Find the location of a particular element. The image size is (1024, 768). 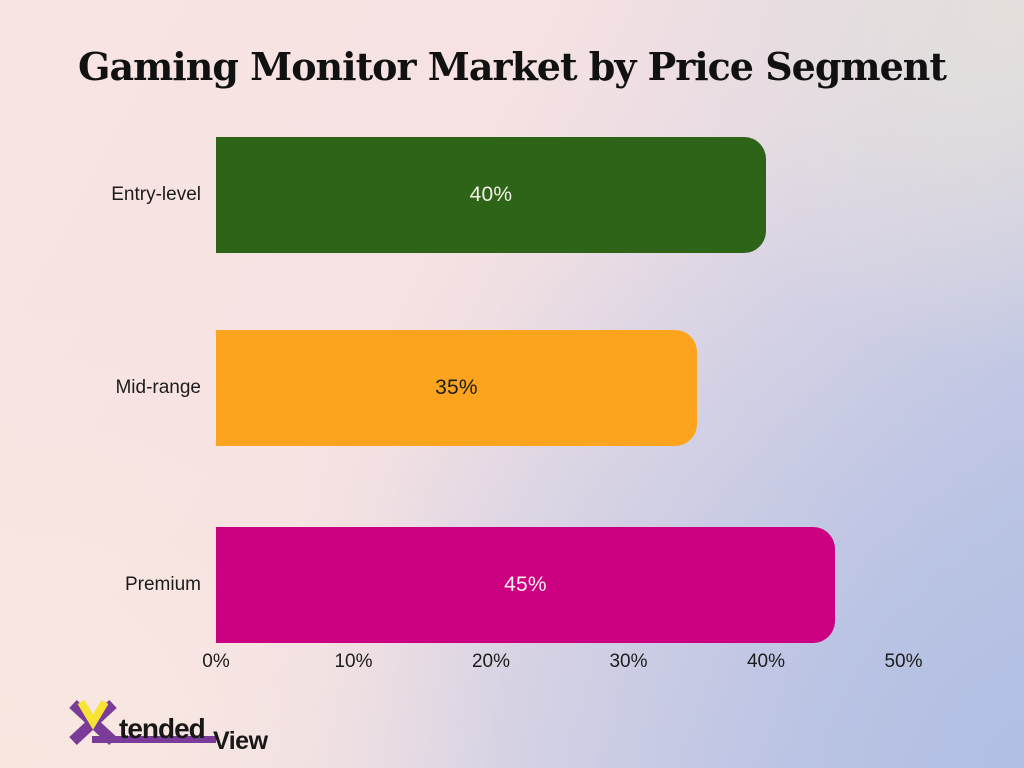

bar-value-mid-range: 35% is located at coordinates (456, 387).